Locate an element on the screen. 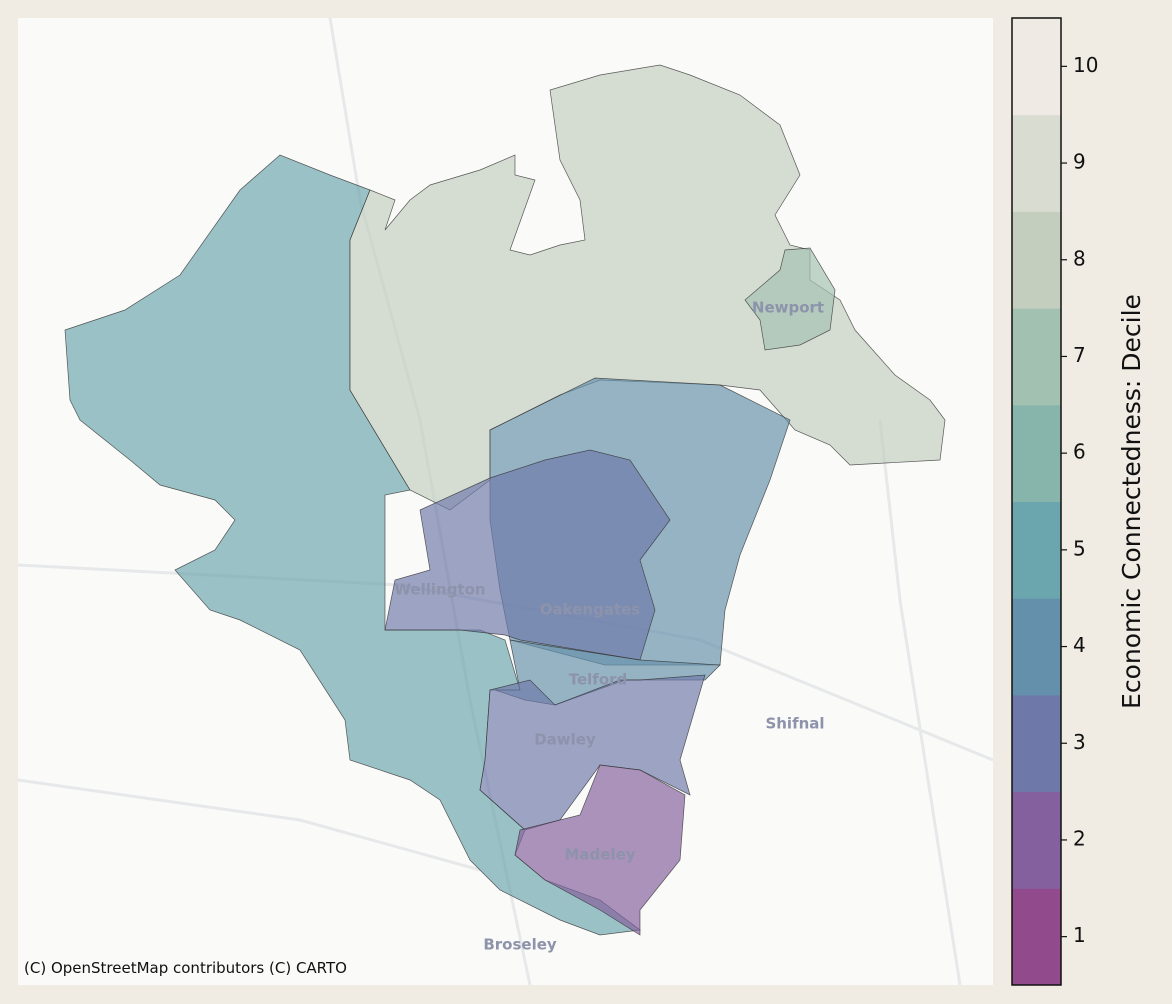  colorbar-tick-label: 7 is located at coordinates (1079, 355).